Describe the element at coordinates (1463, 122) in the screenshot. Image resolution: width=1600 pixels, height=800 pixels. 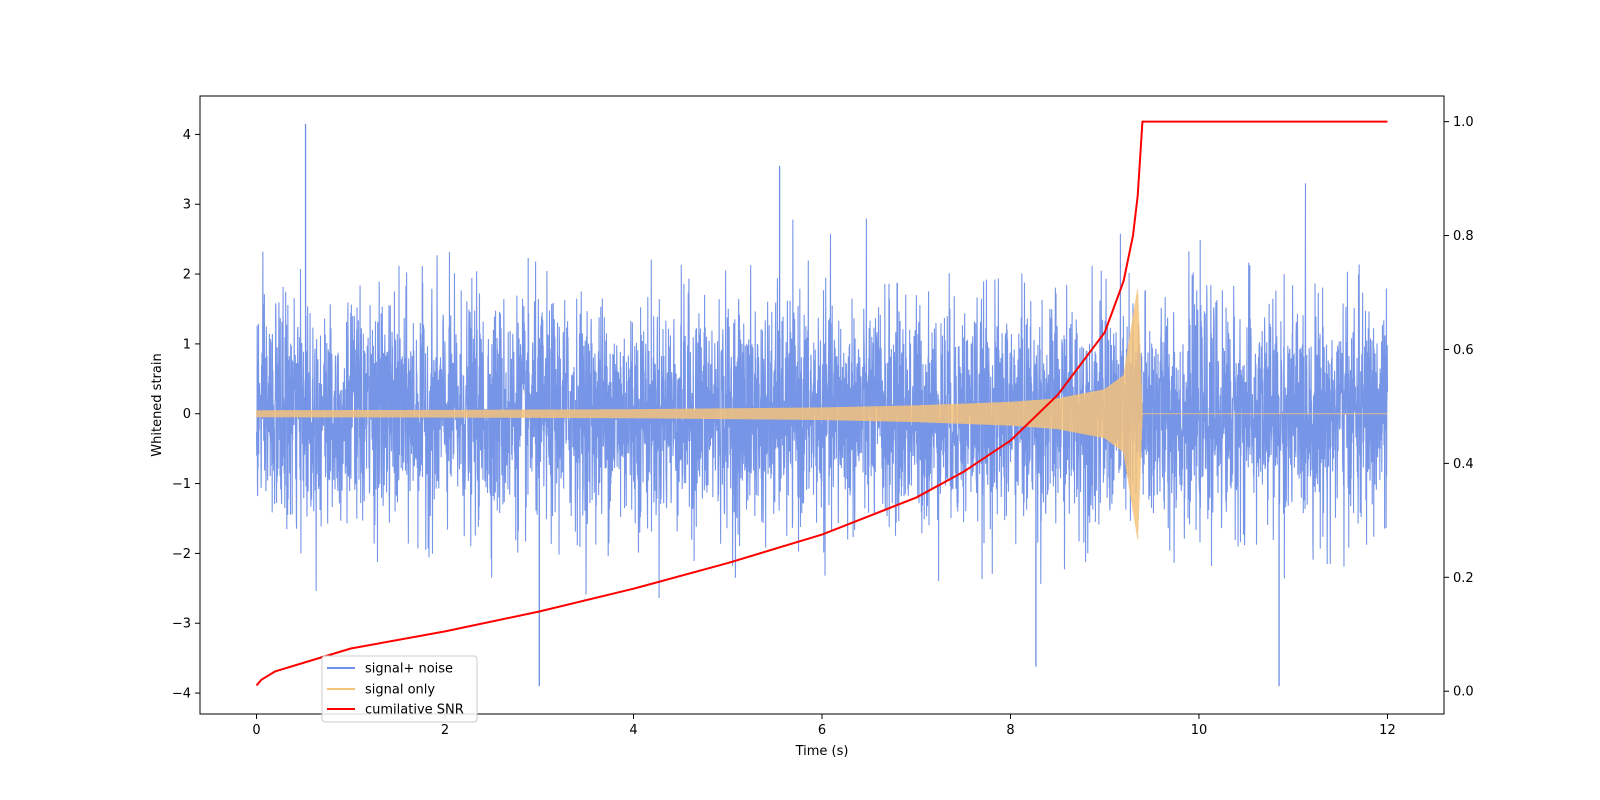
I see `y2-tick-label: 1.0` at that location.